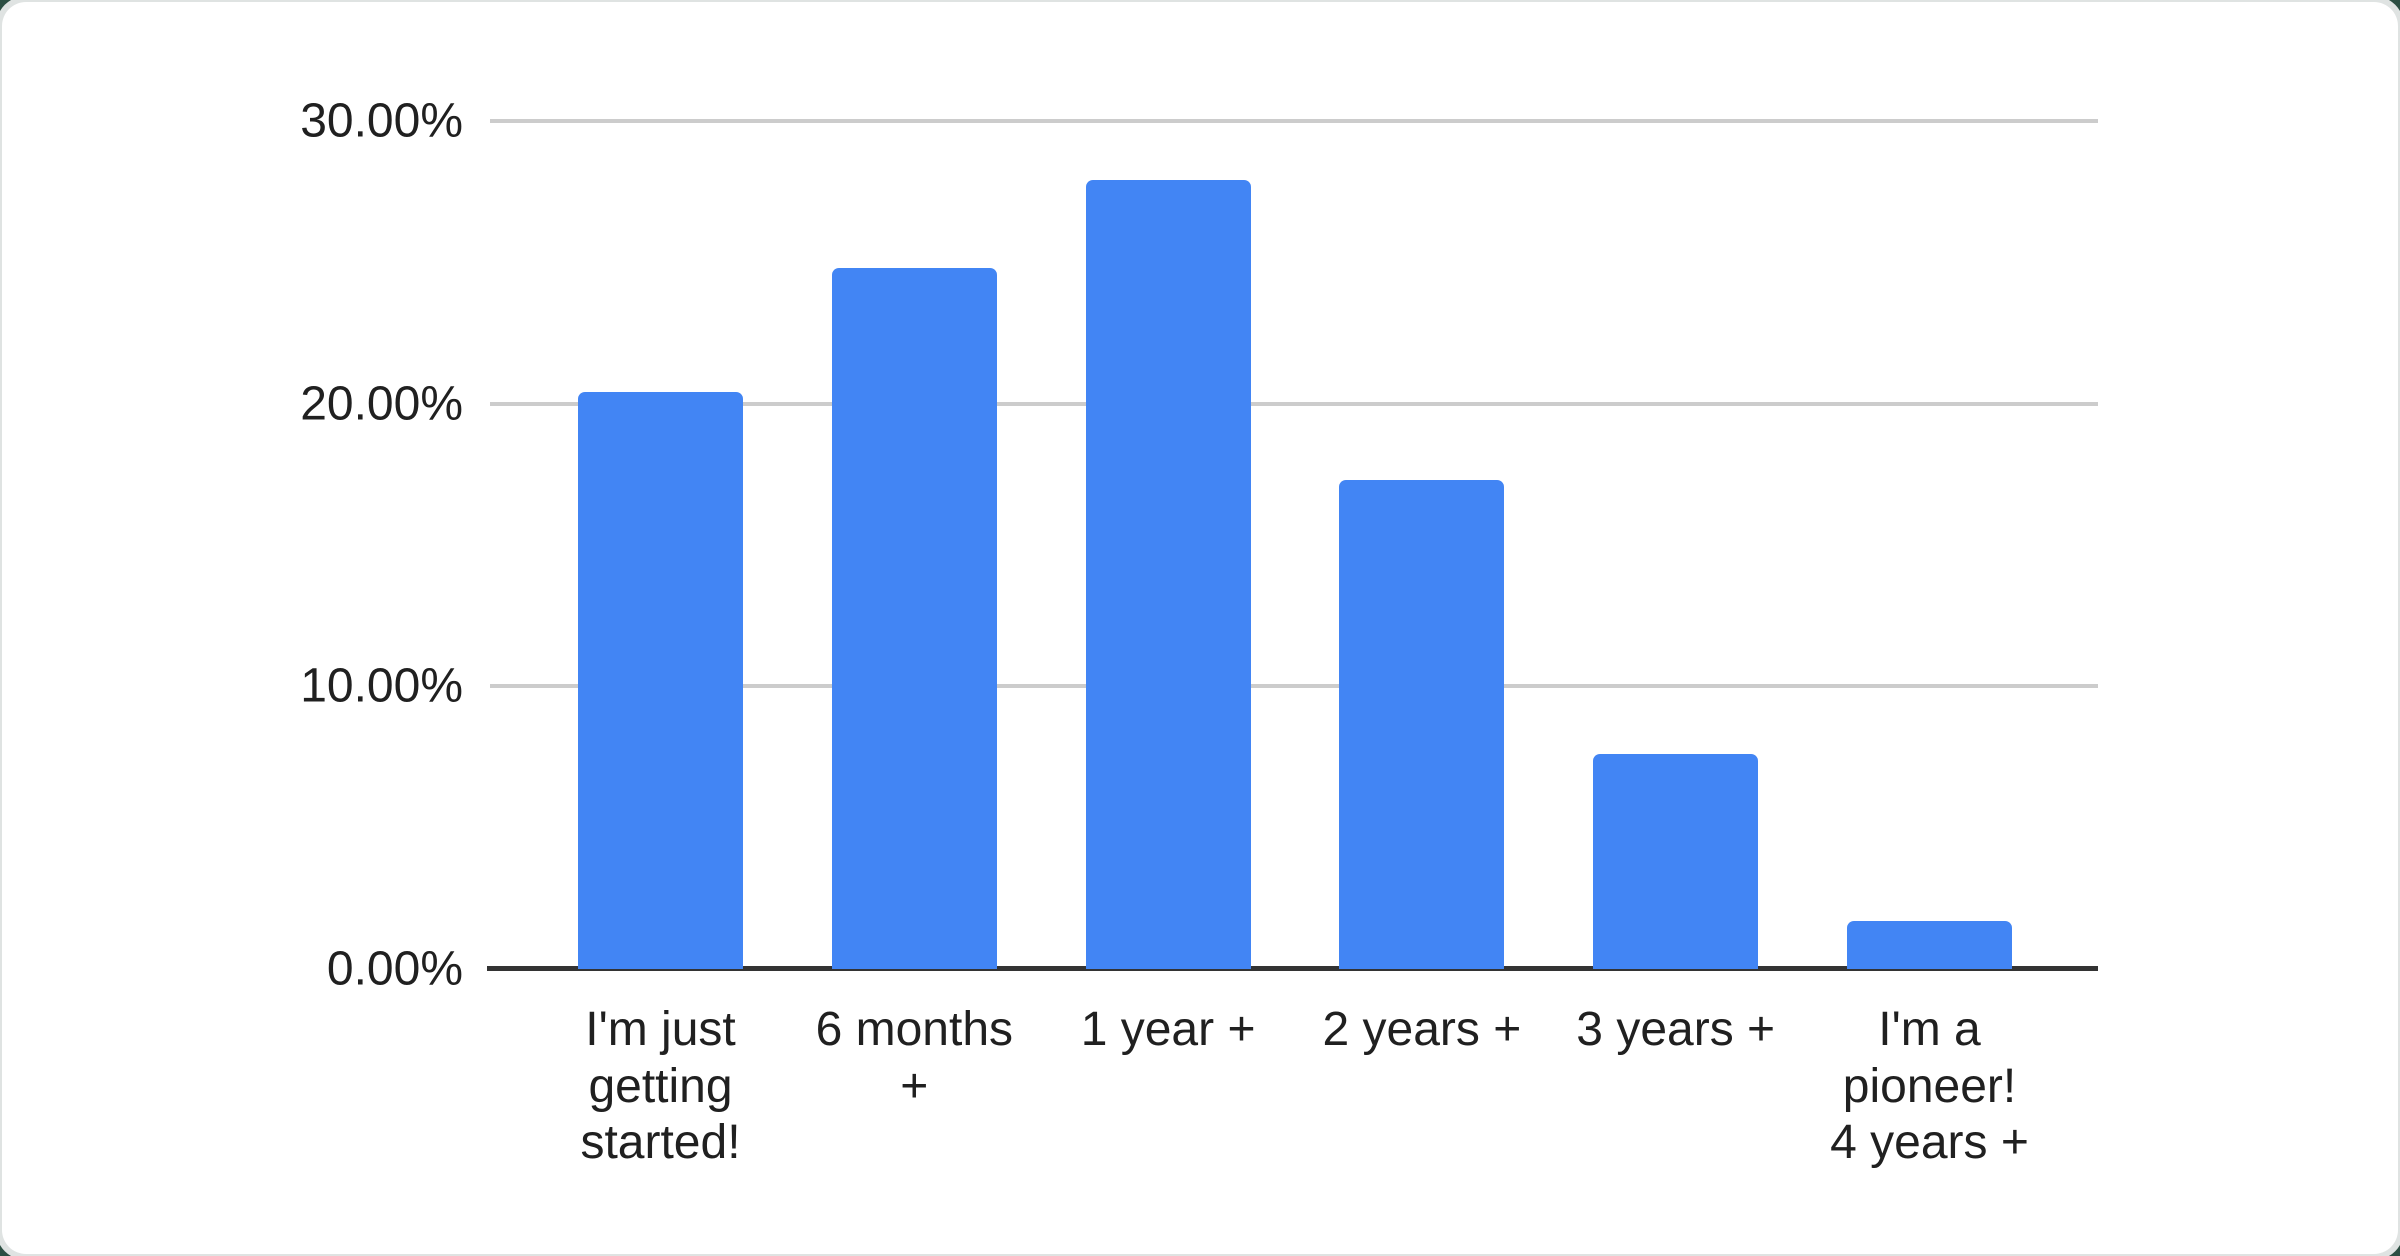 This screenshot has width=2400, height=1256. Describe the element at coordinates (381, 686) in the screenshot. I see `y-tick-label-10: 10.00%` at that location.